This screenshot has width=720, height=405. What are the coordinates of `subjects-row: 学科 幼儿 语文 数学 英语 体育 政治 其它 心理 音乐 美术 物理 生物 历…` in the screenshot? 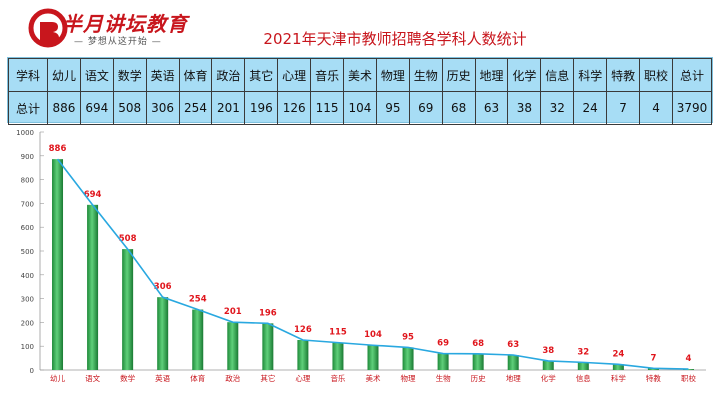 It's located at (360, 75).